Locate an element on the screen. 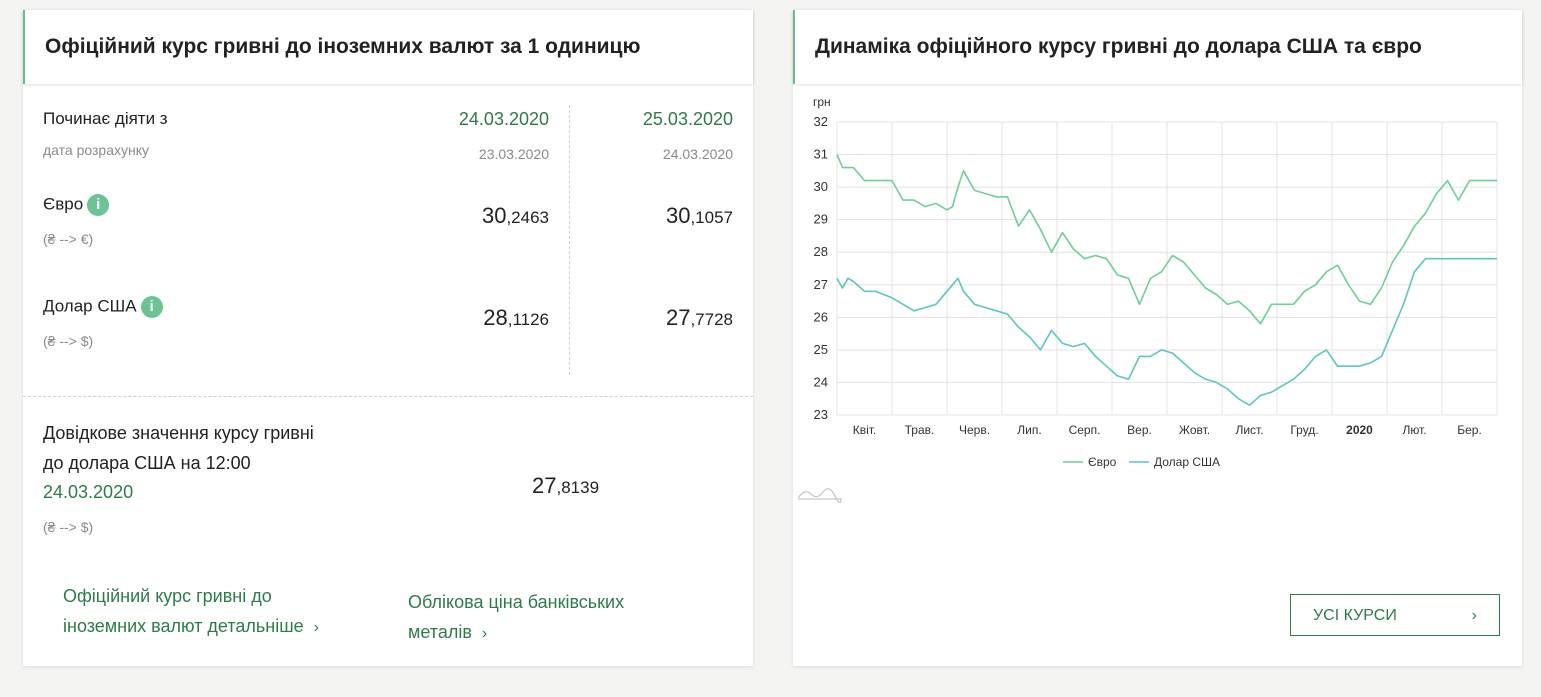 This screenshot has height=697, width=1541. calc-date-label: дата розрахунку is located at coordinates (96, 150).